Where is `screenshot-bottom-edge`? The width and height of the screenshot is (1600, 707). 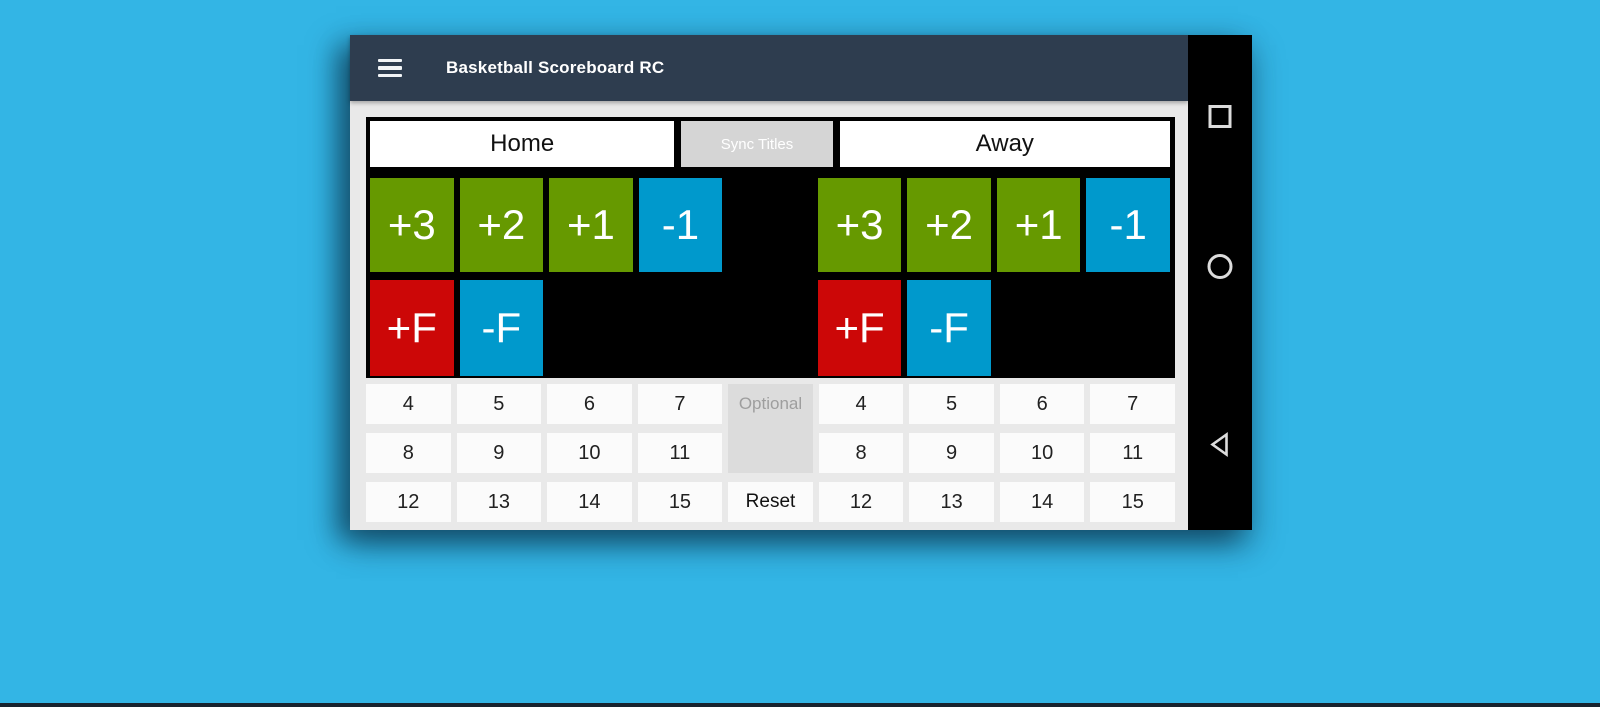 screenshot-bottom-edge is located at coordinates (800, 705).